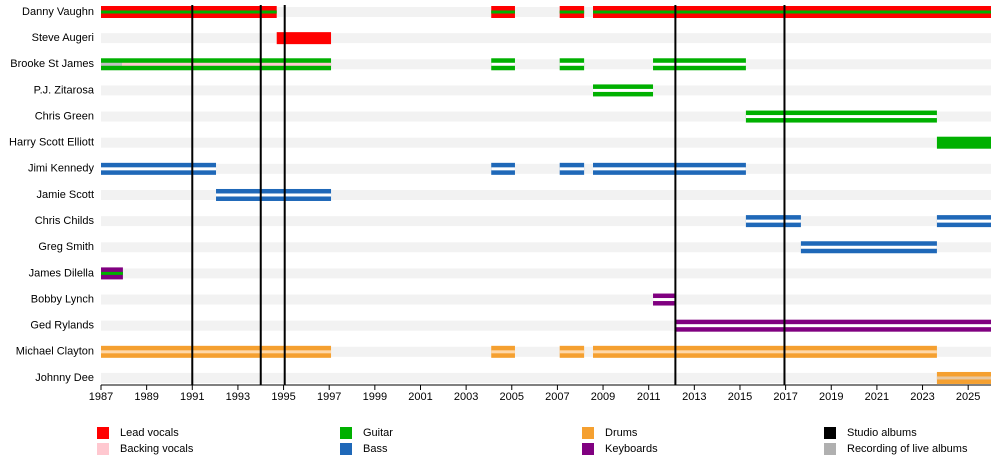  What do you see at coordinates (877, 397) in the screenshot?
I see `x-tick-label: 2021` at bounding box center [877, 397].